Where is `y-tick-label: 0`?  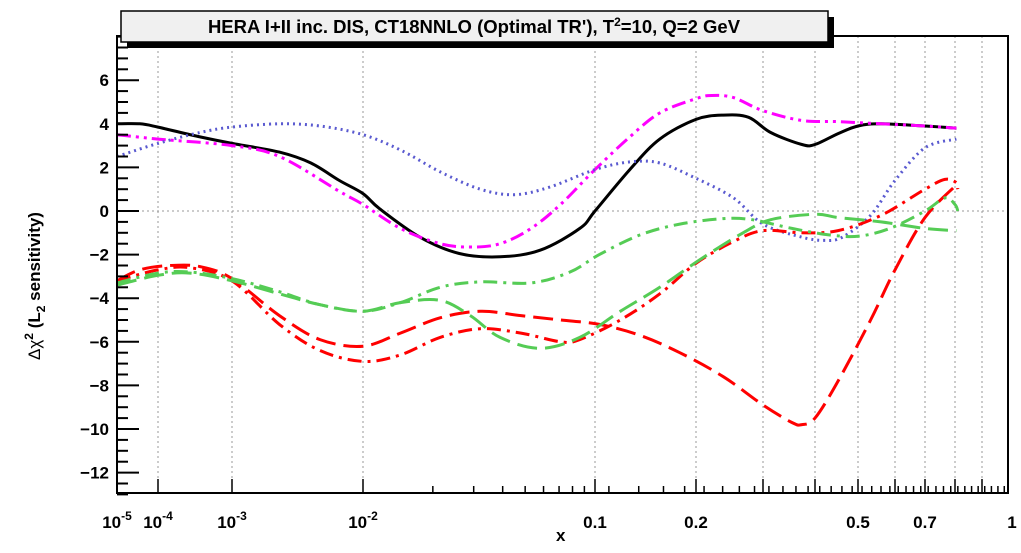
y-tick-label: 0 is located at coordinates (104, 211).